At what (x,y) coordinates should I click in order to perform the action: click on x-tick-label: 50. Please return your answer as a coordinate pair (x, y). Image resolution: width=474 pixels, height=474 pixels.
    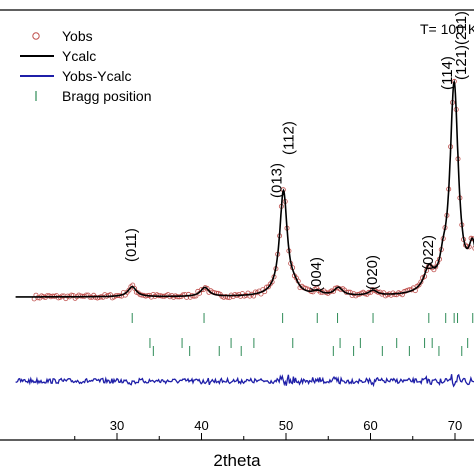
    Looking at the image, I should click on (286, 425).